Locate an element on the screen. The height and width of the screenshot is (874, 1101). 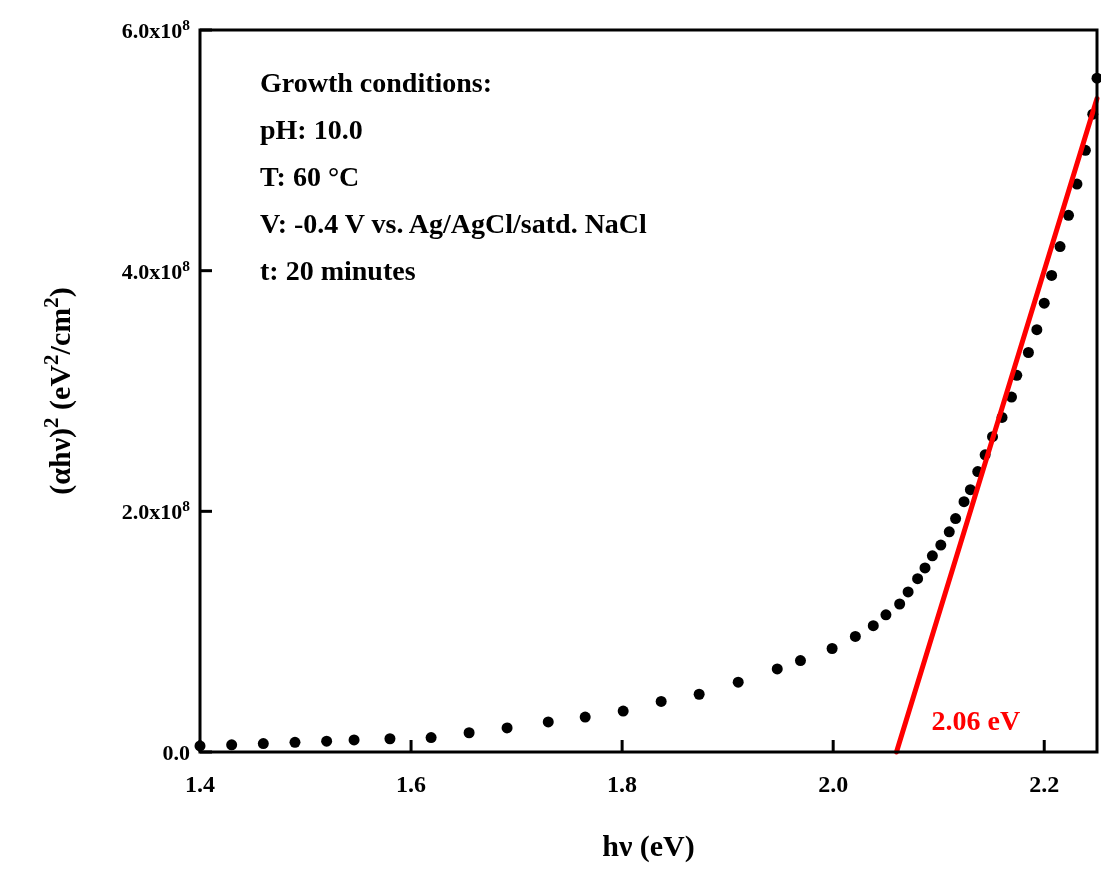
y-tick-label: 4.0x10$^{8}$ is located at coordinates (156, 270).